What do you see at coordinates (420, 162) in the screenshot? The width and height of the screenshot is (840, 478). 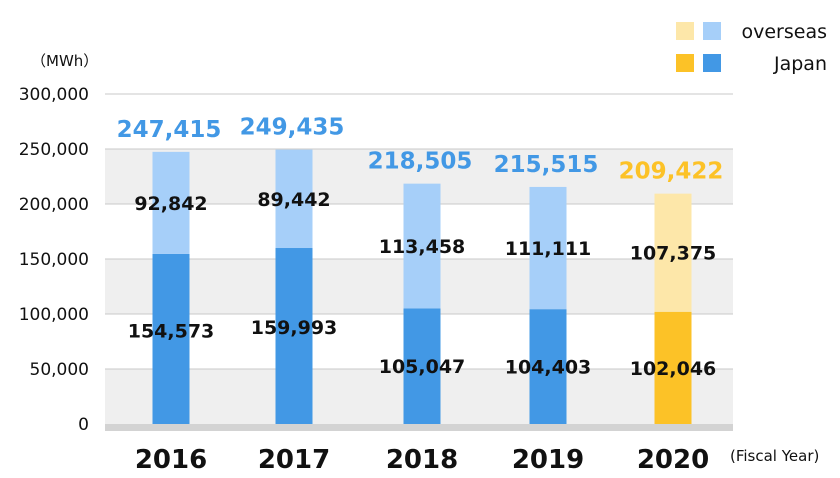 I see `total-label: 218,505` at bounding box center [420, 162].